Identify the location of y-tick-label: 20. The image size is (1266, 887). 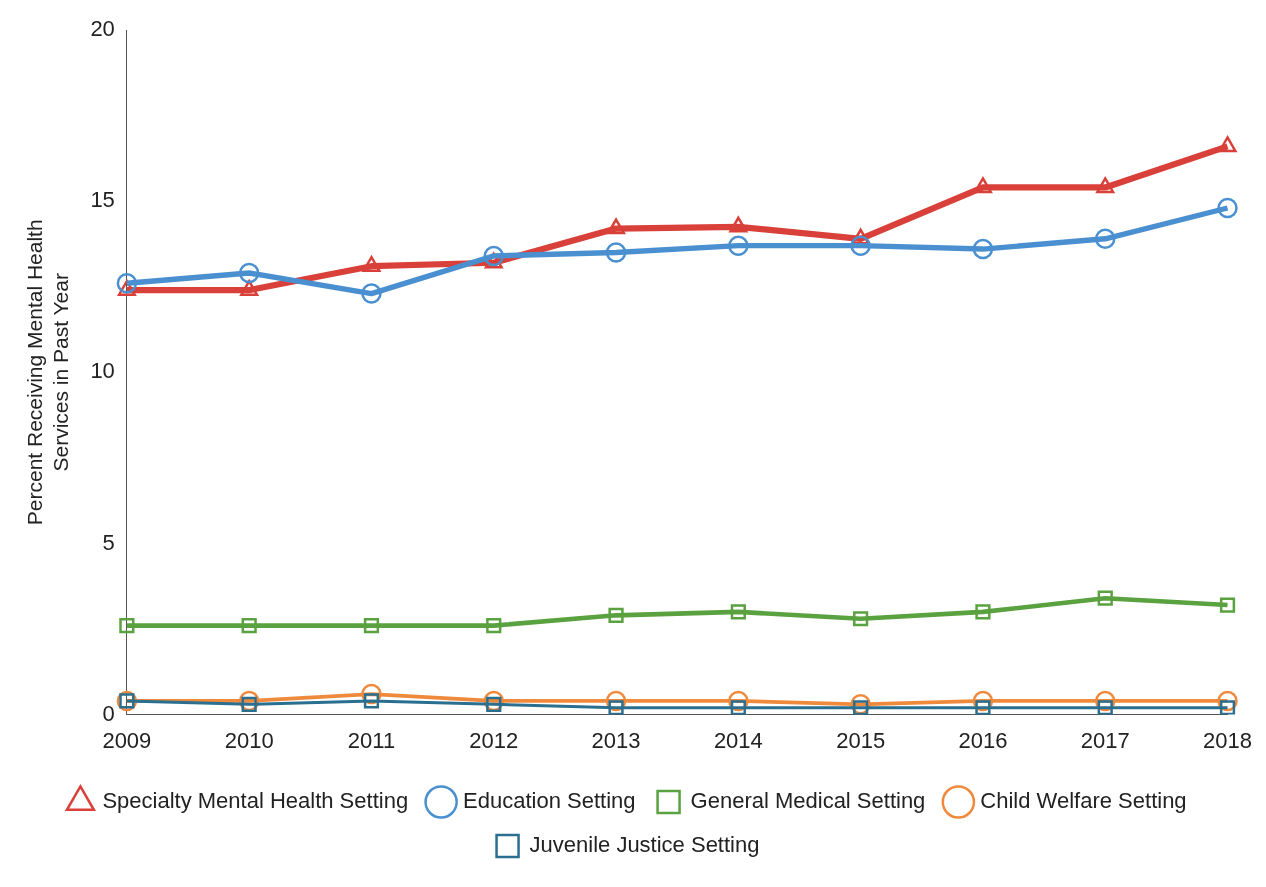
(102, 29).